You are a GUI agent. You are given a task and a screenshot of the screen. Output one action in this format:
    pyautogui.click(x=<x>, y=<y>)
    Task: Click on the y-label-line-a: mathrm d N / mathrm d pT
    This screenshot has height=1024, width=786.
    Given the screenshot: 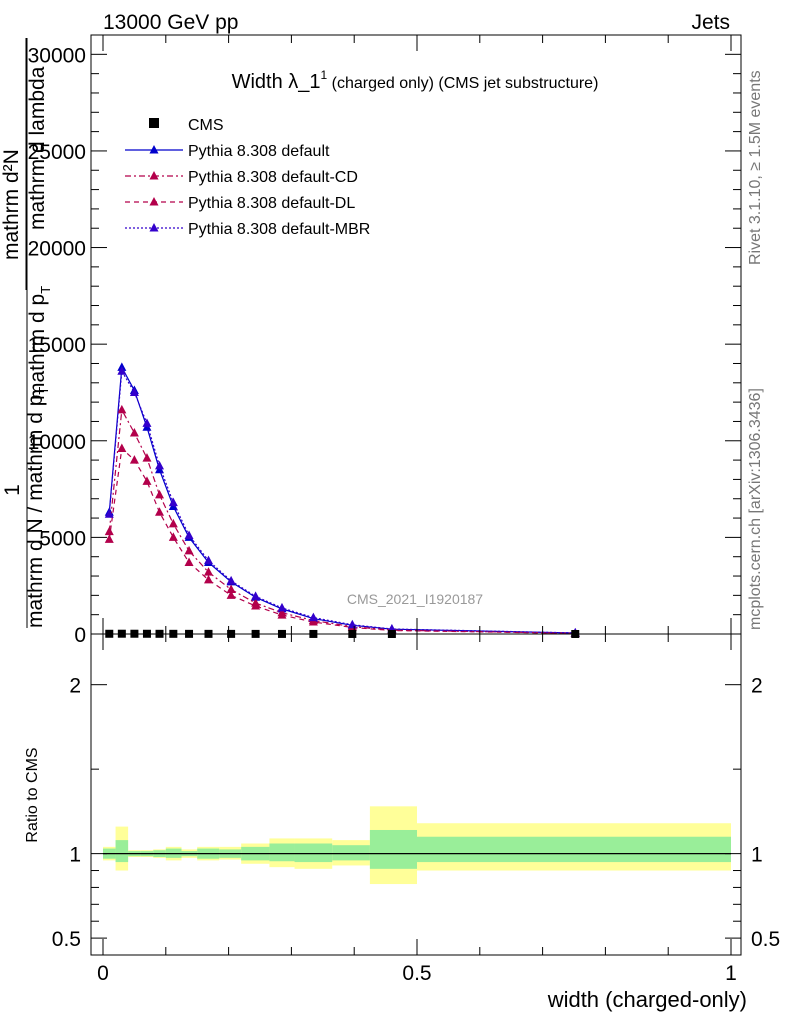 What is the action you would take?
    pyautogui.click(x=37, y=507)
    